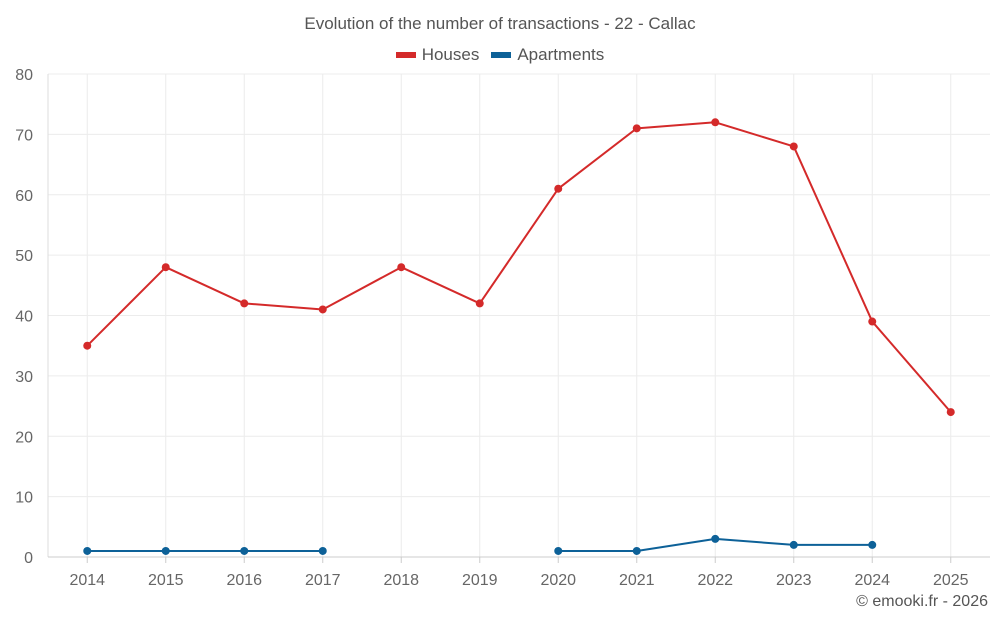  I want to click on chart-legend: Houses Apartments, so click(500, 55).